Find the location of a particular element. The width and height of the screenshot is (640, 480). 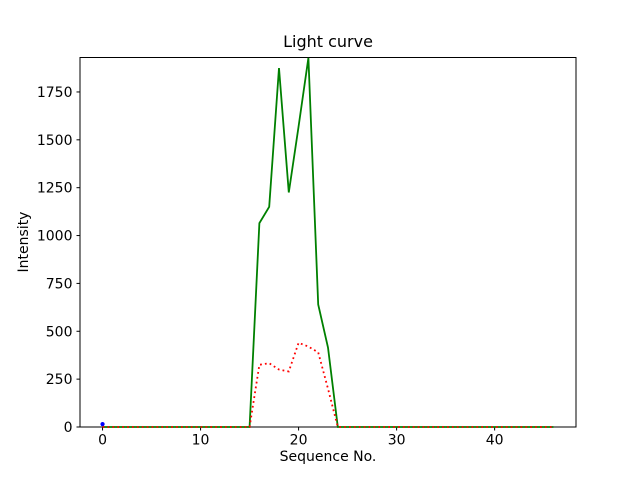

red-dotted-curve is located at coordinates (328, 384).